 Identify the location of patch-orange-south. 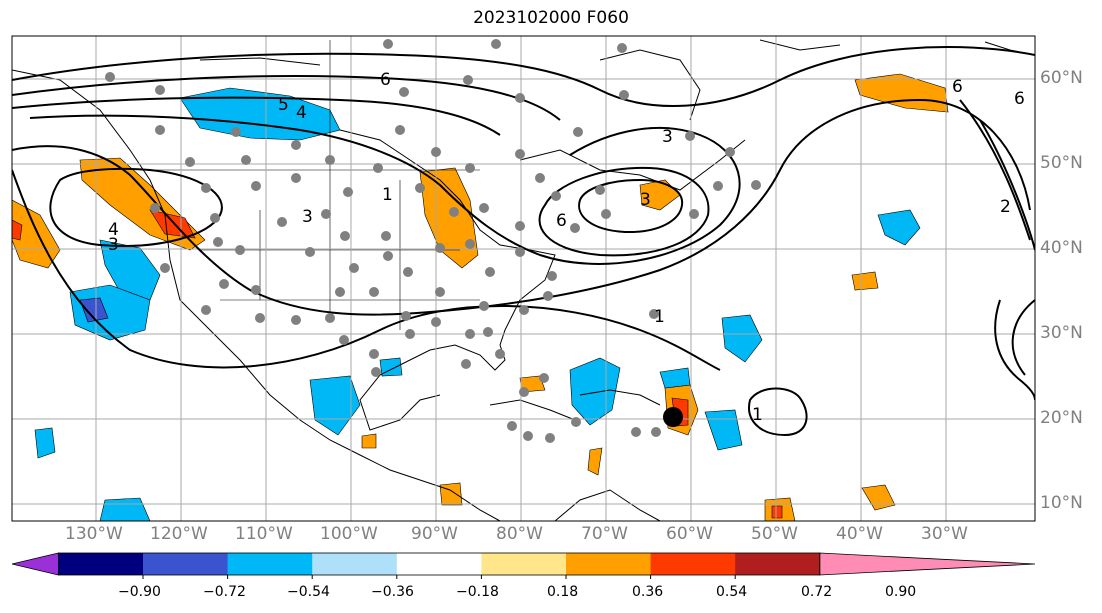
(595, 461).